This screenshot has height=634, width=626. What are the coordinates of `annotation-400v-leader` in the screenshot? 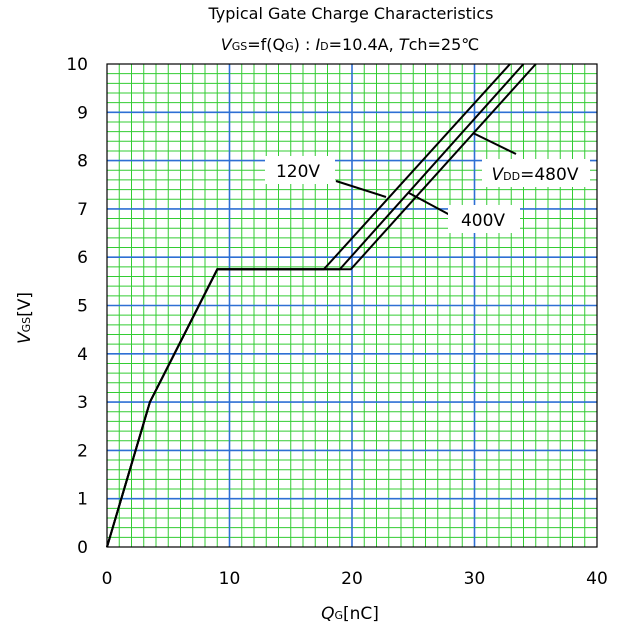 It's located at (429, 204).